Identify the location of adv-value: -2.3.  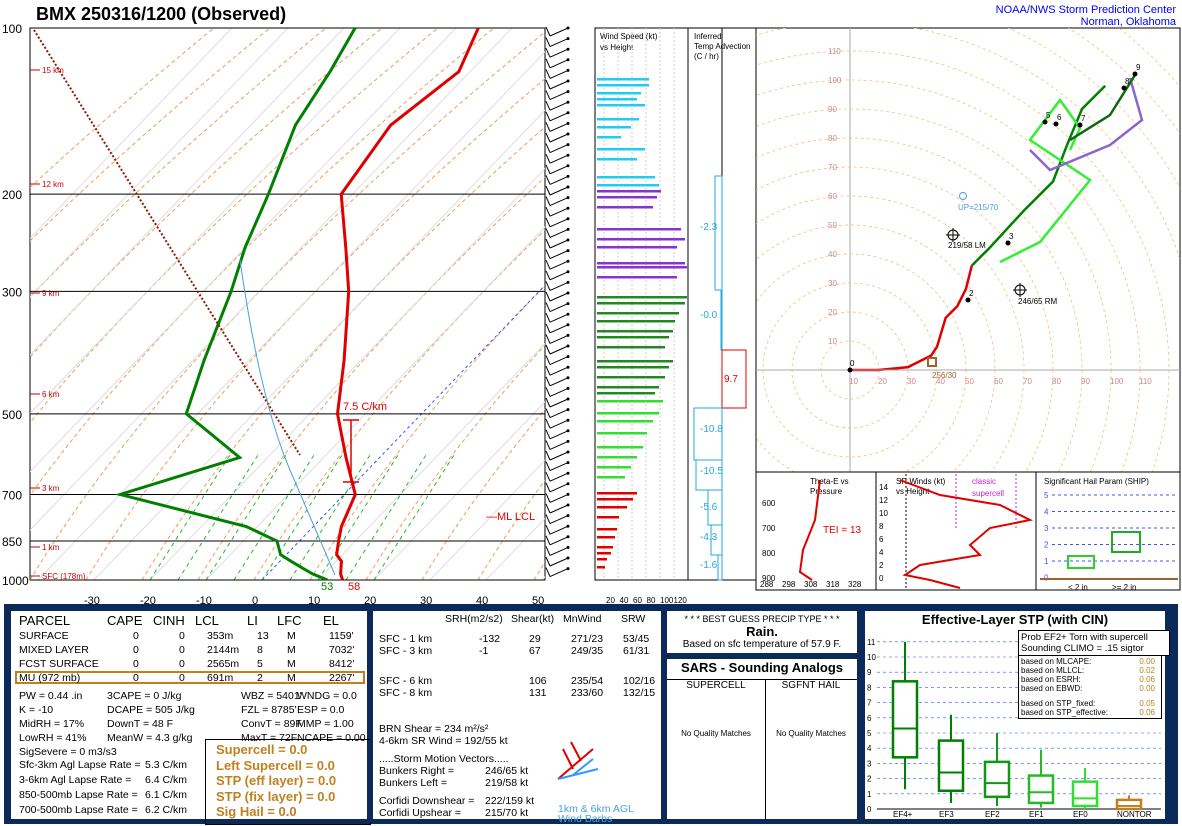
(709, 227).